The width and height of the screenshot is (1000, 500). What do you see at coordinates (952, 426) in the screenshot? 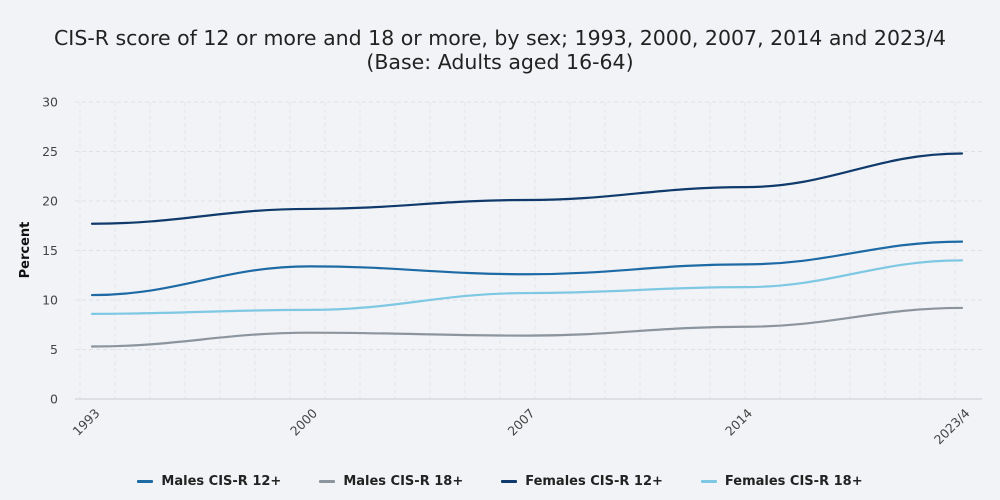
I see `x-tick-label: 2023/4` at bounding box center [952, 426].